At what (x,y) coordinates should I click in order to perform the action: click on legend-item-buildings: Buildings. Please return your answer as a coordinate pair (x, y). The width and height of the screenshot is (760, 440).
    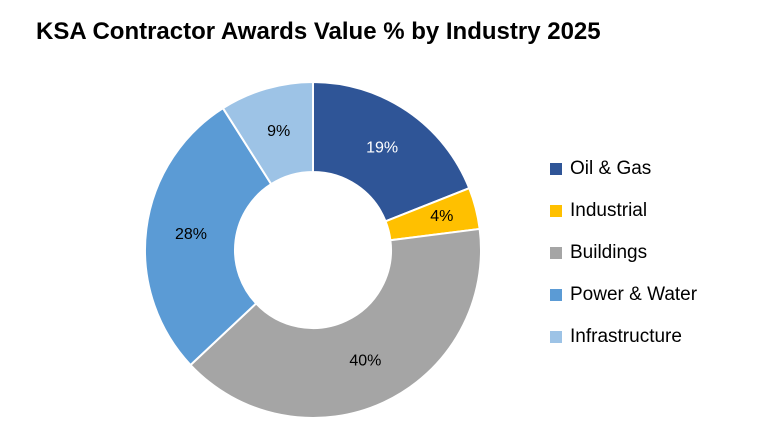
    Looking at the image, I should click on (623, 253).